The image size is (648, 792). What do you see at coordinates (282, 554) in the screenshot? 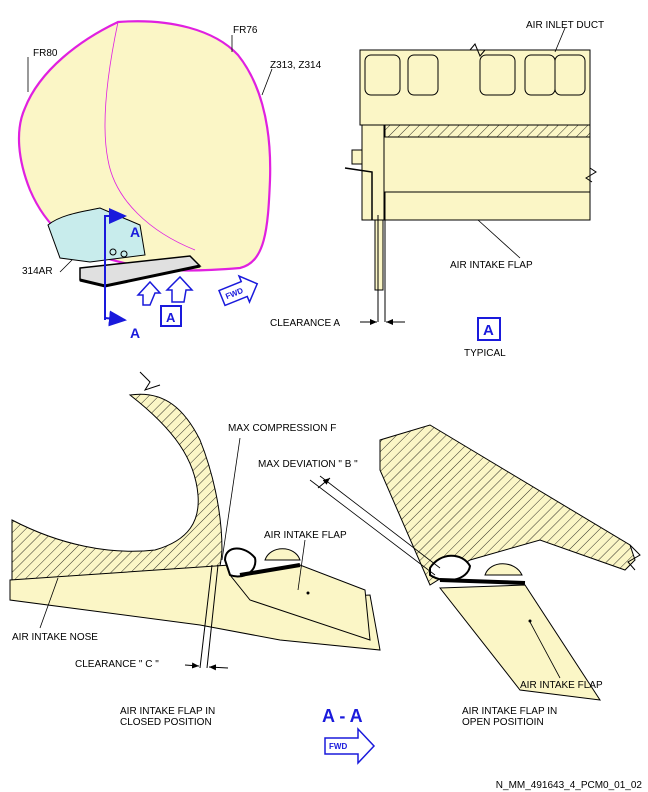
I see `flap-closed-hinge` at bounding box center [282, 554].